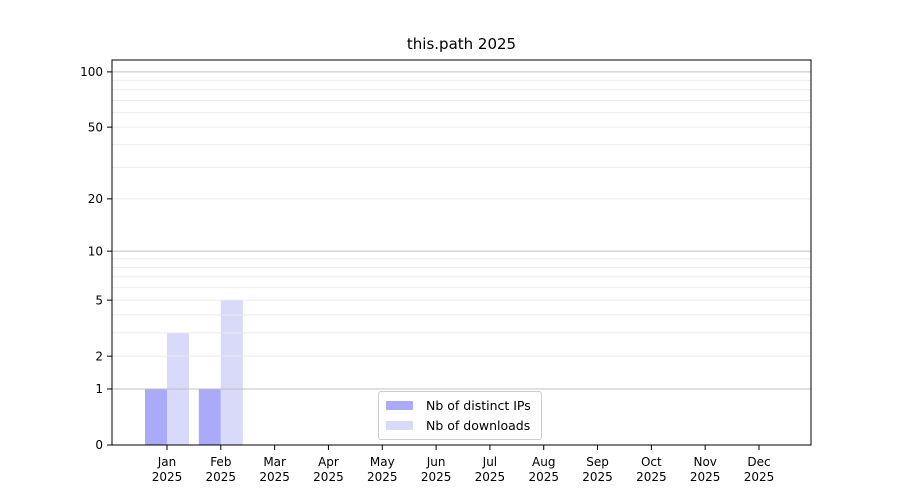 This screenshot has width=900, height=500. What do you see at coordinates (99, 389) in the screenshot?
I see `y-tick-label: 1` at bounding box center [99, 389].